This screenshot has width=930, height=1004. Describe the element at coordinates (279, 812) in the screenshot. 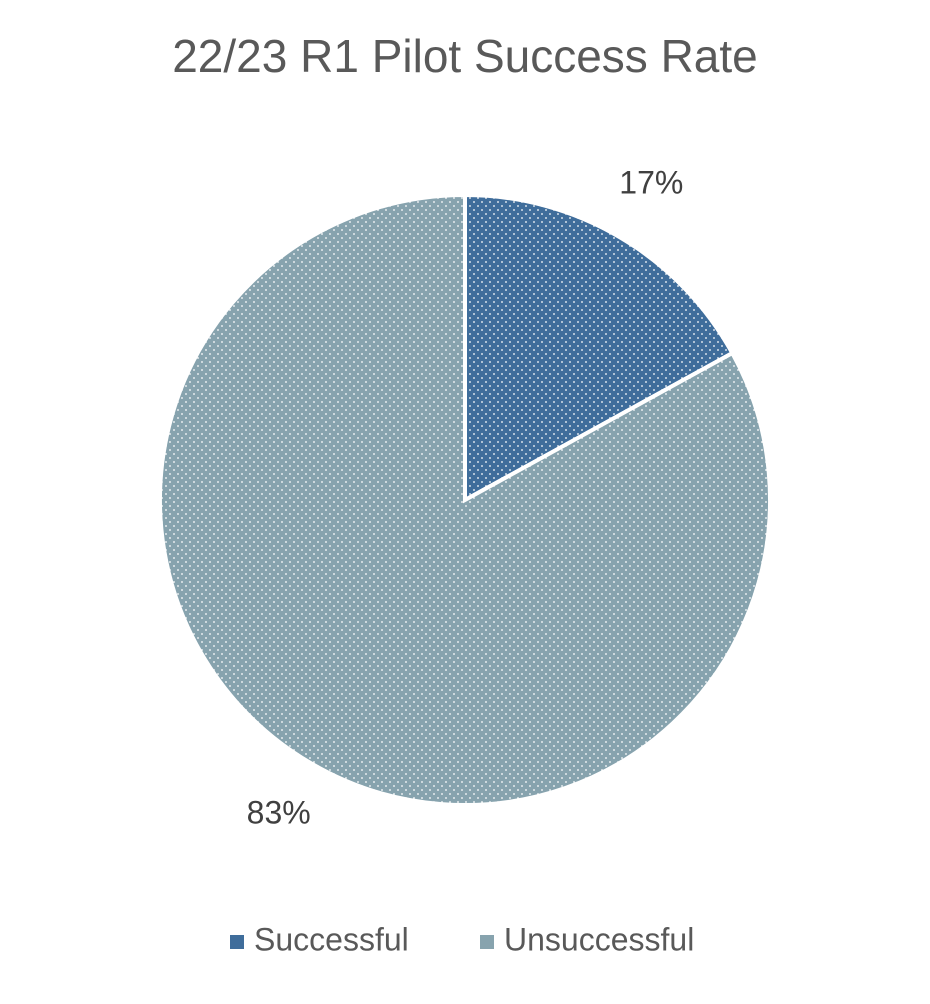

I see `data-label: 83%` at that location.